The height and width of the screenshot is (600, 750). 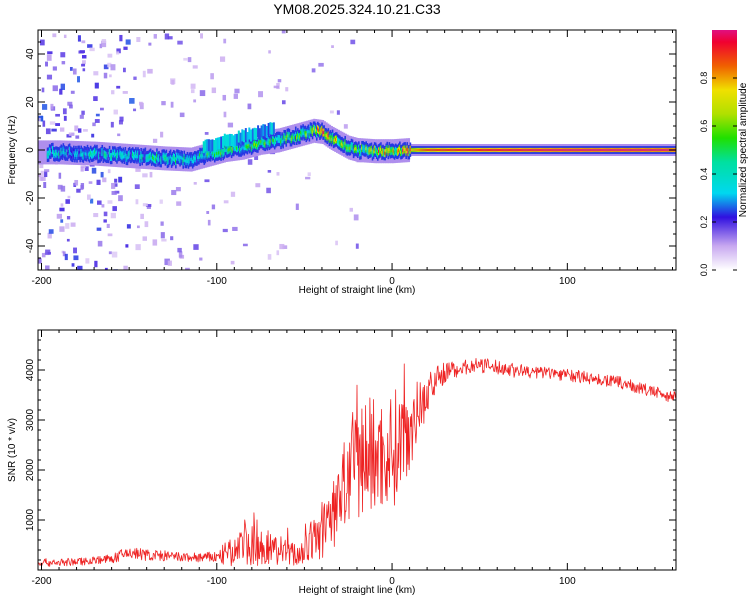 I want to click on y-tick-label: 3000, so click(x=30, y=419).